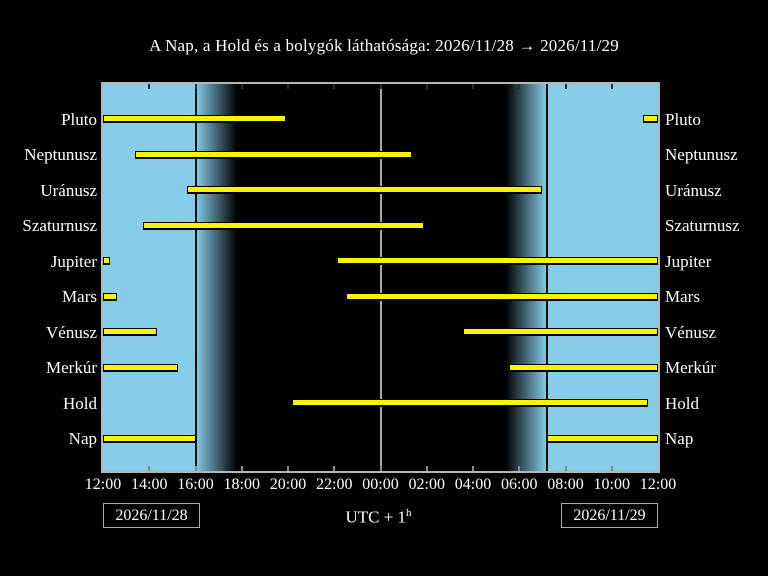 Image resolution: width=768 pixels, height=576 pixels. What do you see at coordinates (195, 484) in the screenshot?
I see `x-tick-label: 16:00` at bounding box center [195, 484].